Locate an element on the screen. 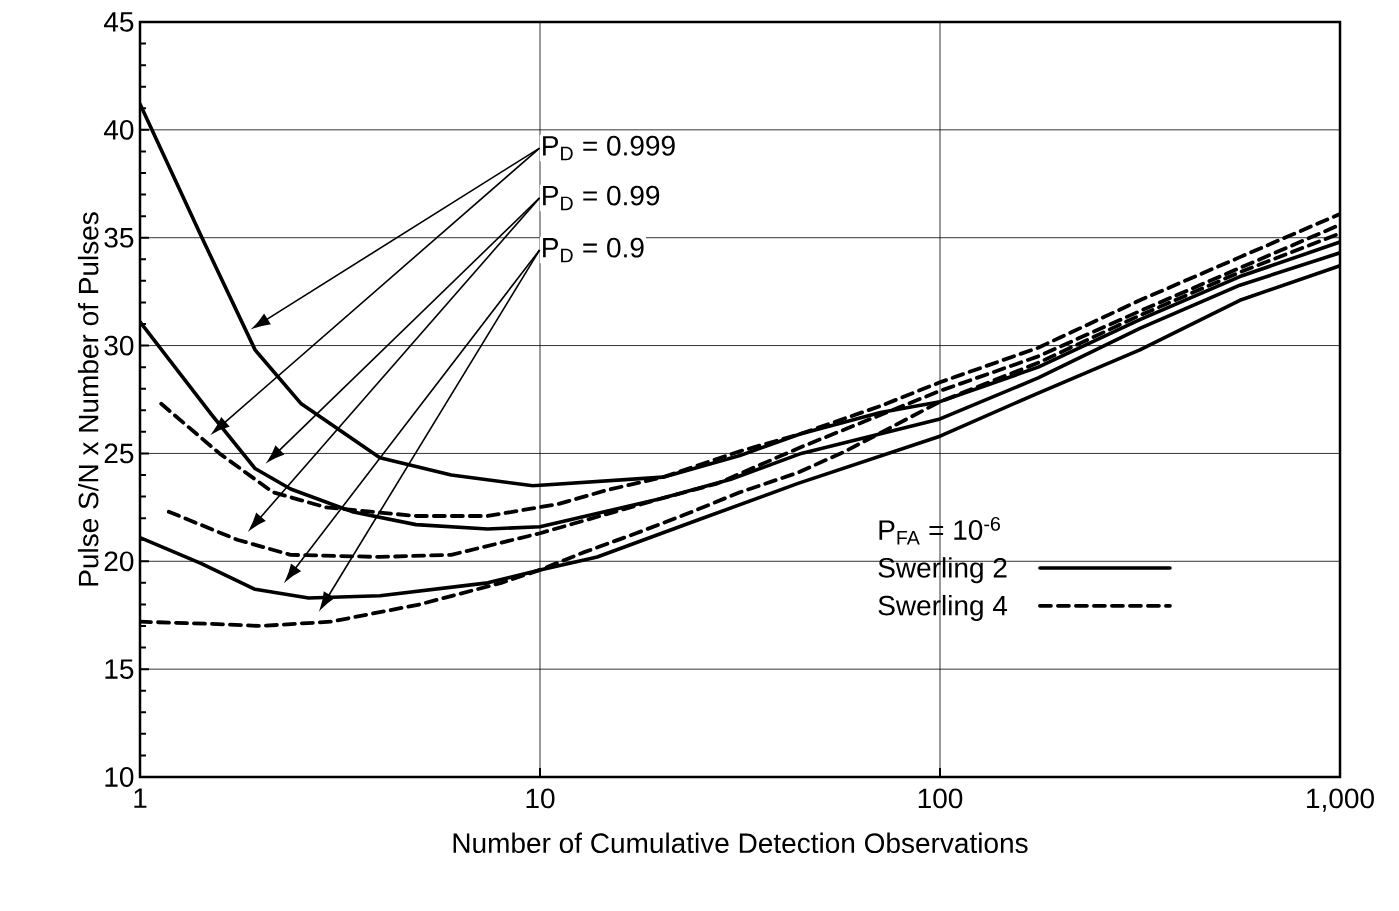  y-tick-label: 20 is located at coordinates (119, 561).